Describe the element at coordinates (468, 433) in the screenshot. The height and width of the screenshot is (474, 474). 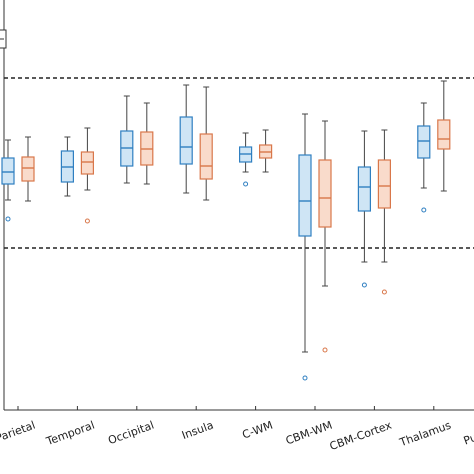
I see `x-tick-label: Putamen` at that location.